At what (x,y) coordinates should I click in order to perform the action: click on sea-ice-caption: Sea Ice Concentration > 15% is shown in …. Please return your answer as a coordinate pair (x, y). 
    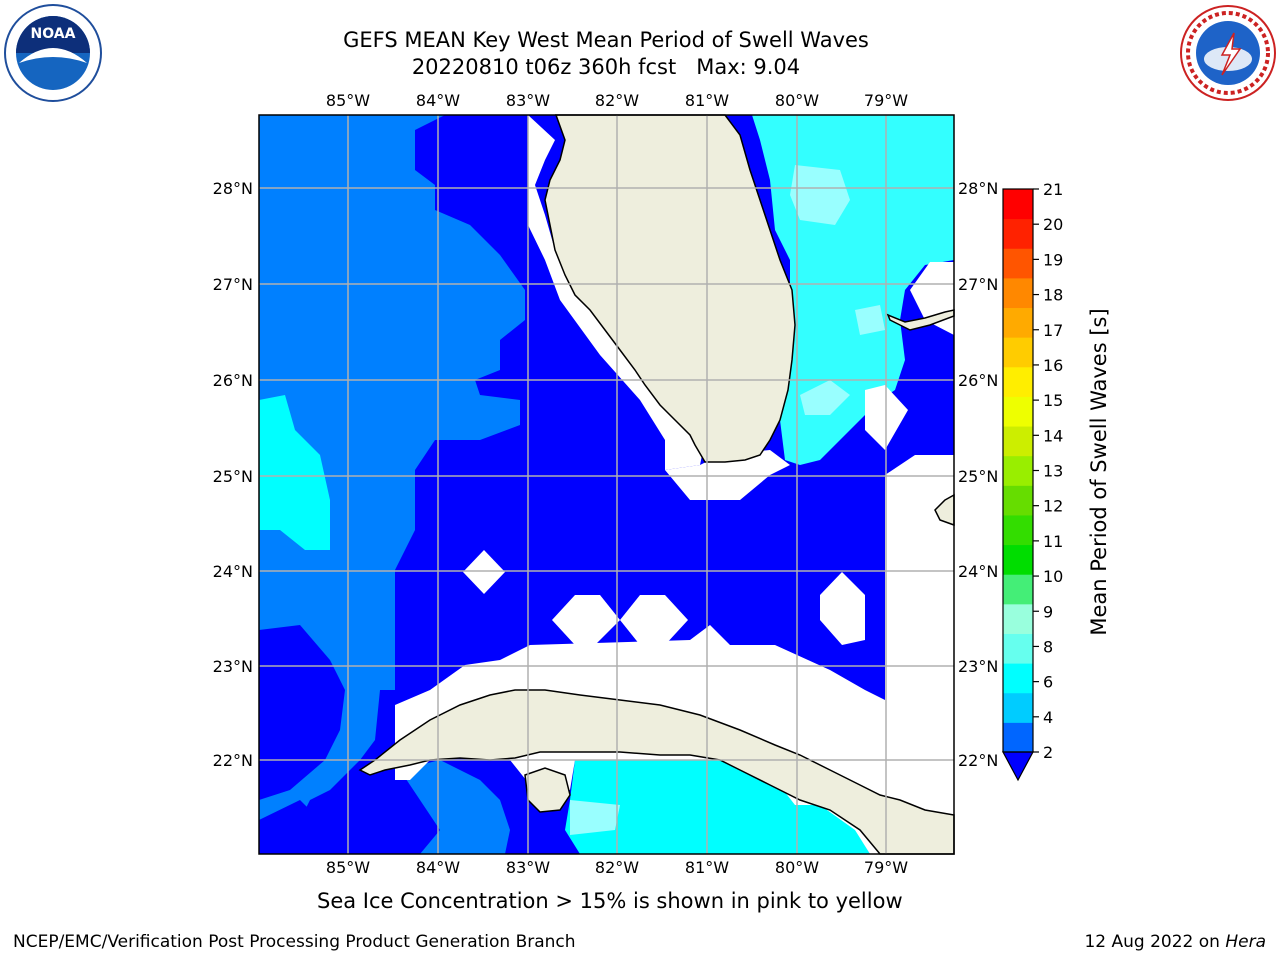
    Looking at the image, I should click on (610, 901).